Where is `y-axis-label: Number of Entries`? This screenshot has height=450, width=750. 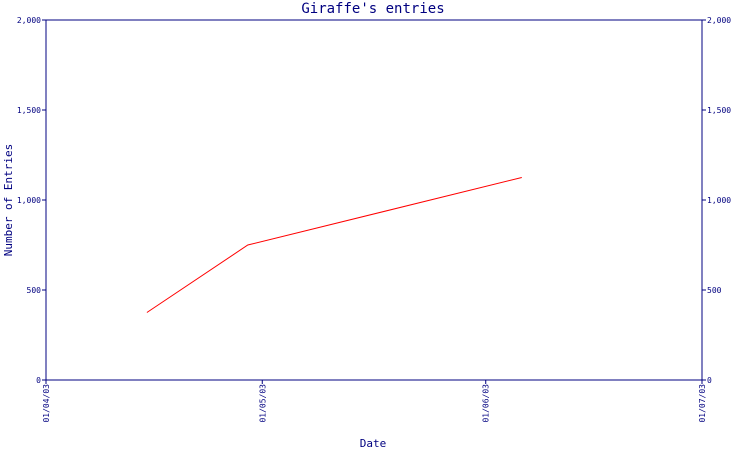 y-axis-label: Number of Entries is located at coordinates (8, 200).